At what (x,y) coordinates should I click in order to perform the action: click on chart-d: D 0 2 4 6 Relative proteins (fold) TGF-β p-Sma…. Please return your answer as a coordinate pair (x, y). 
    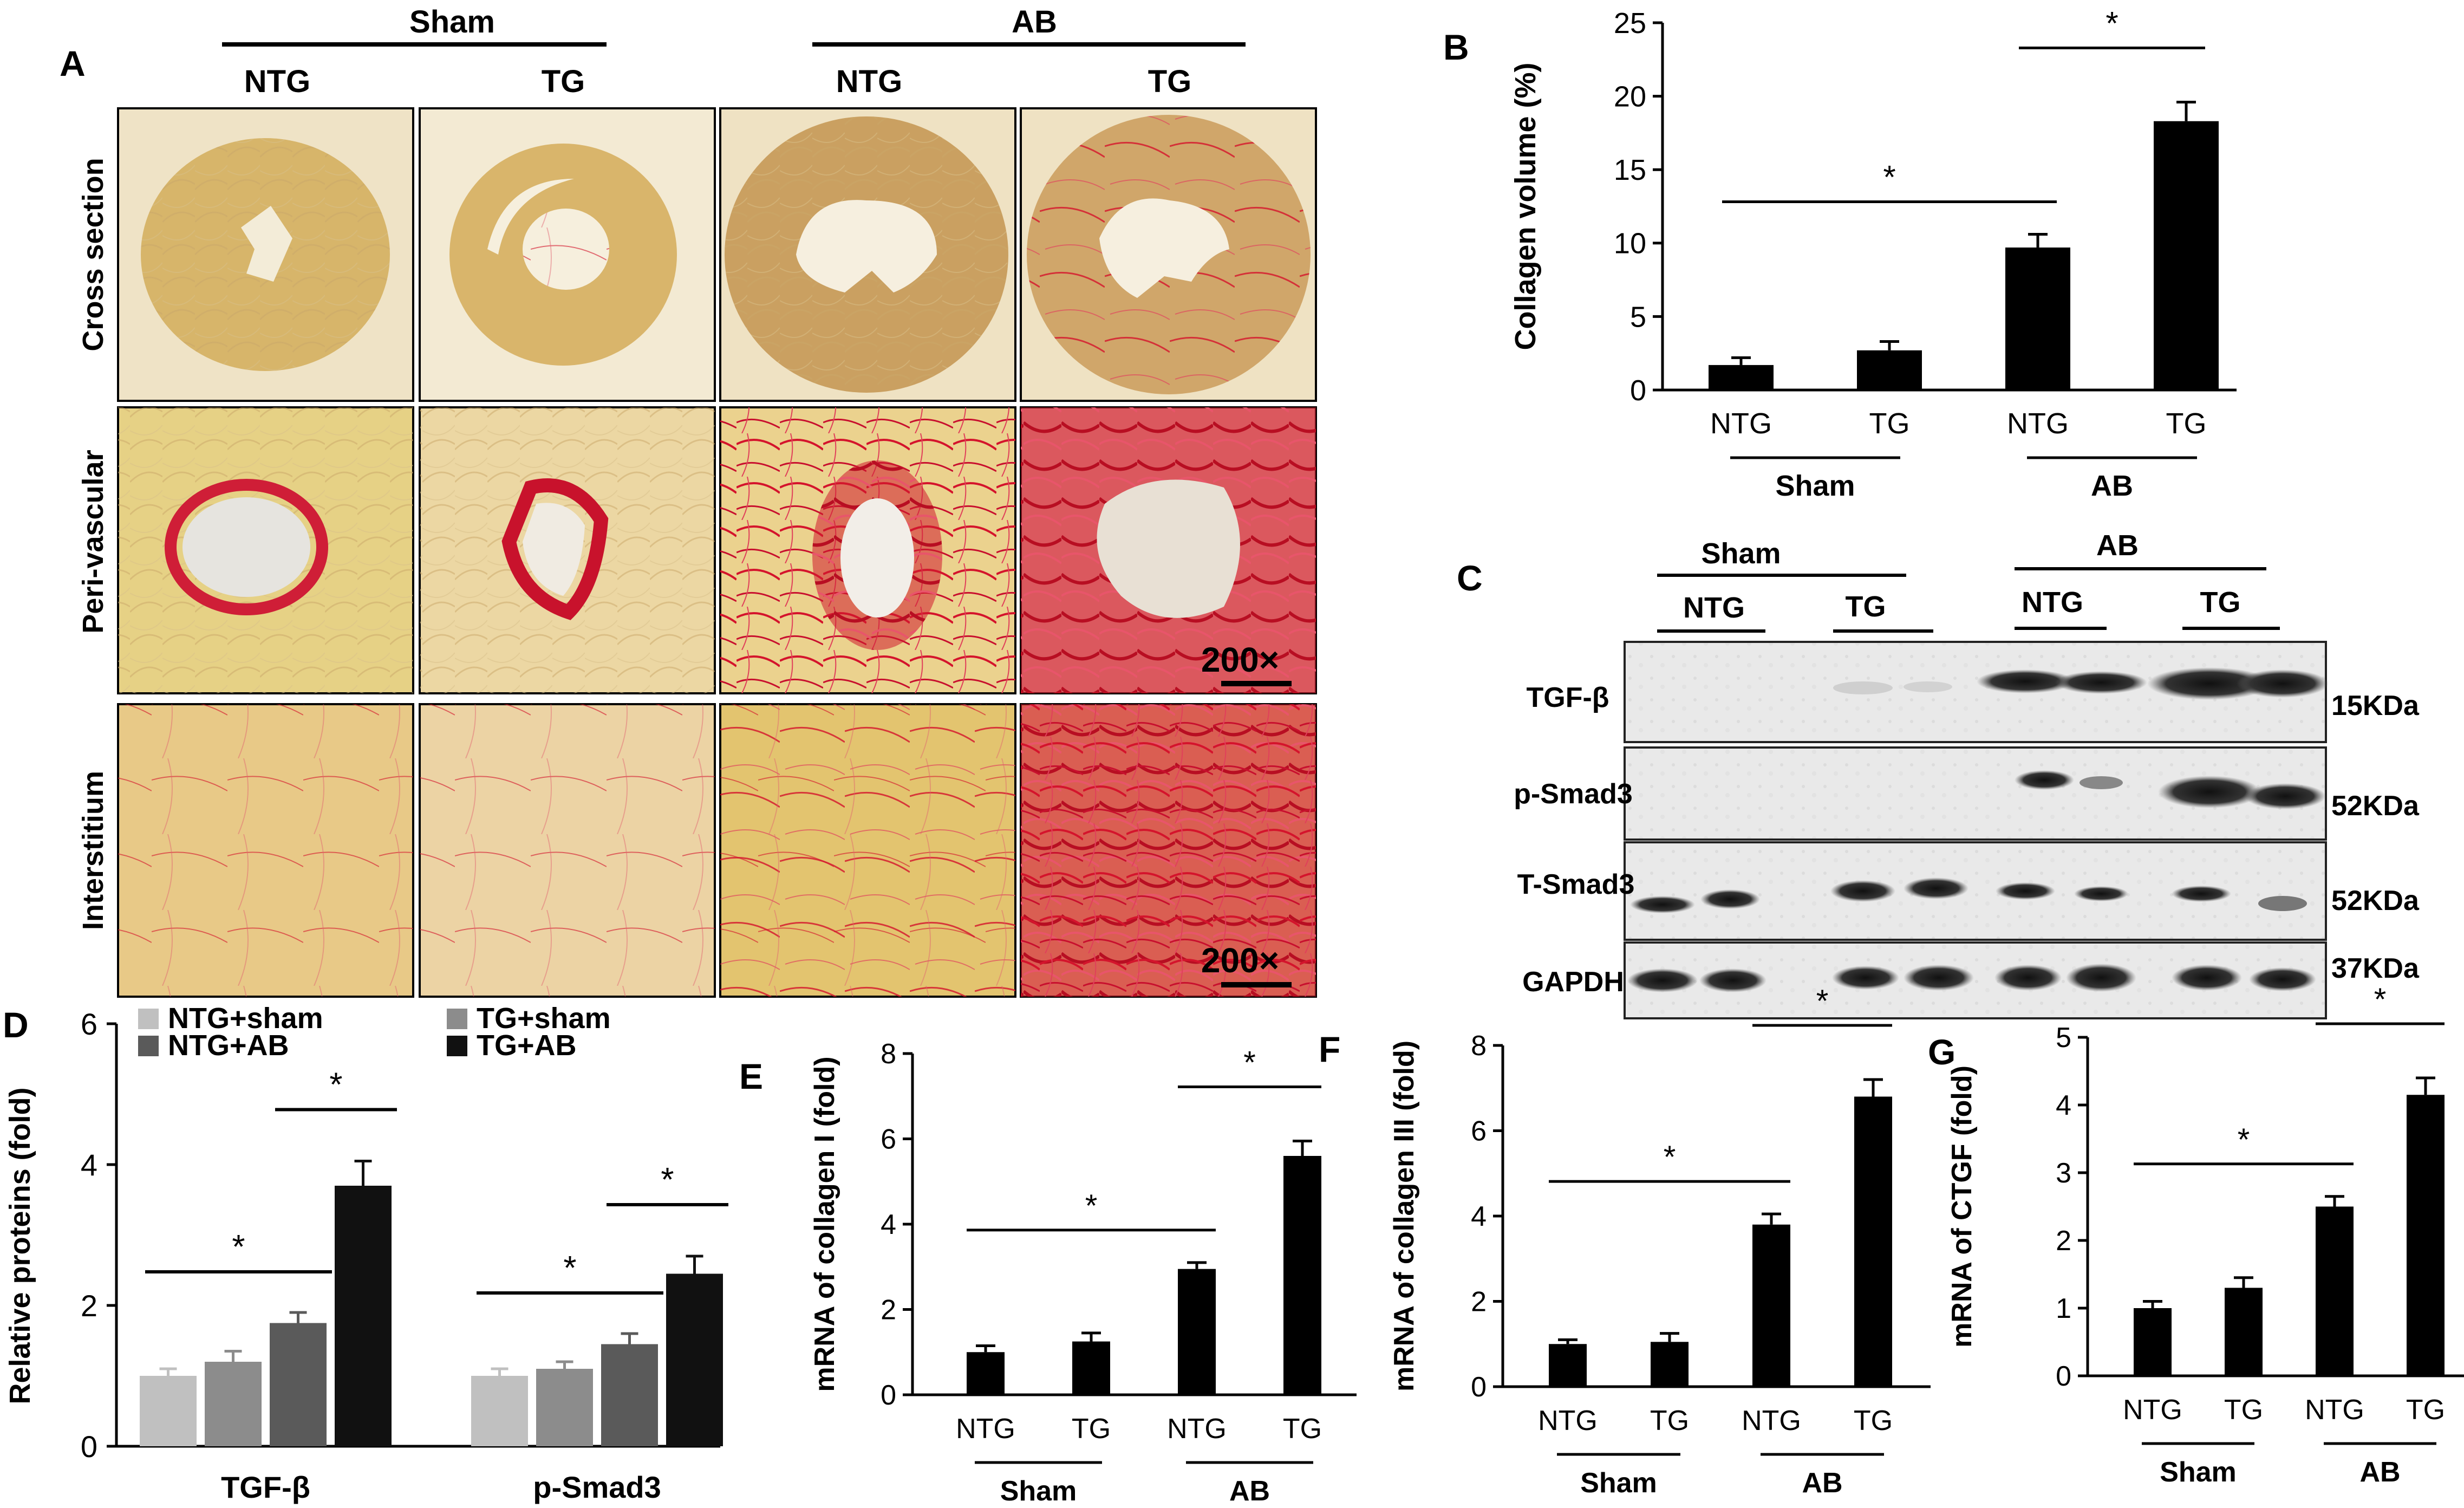
    Looking at the image, I should click on (365, 1253).